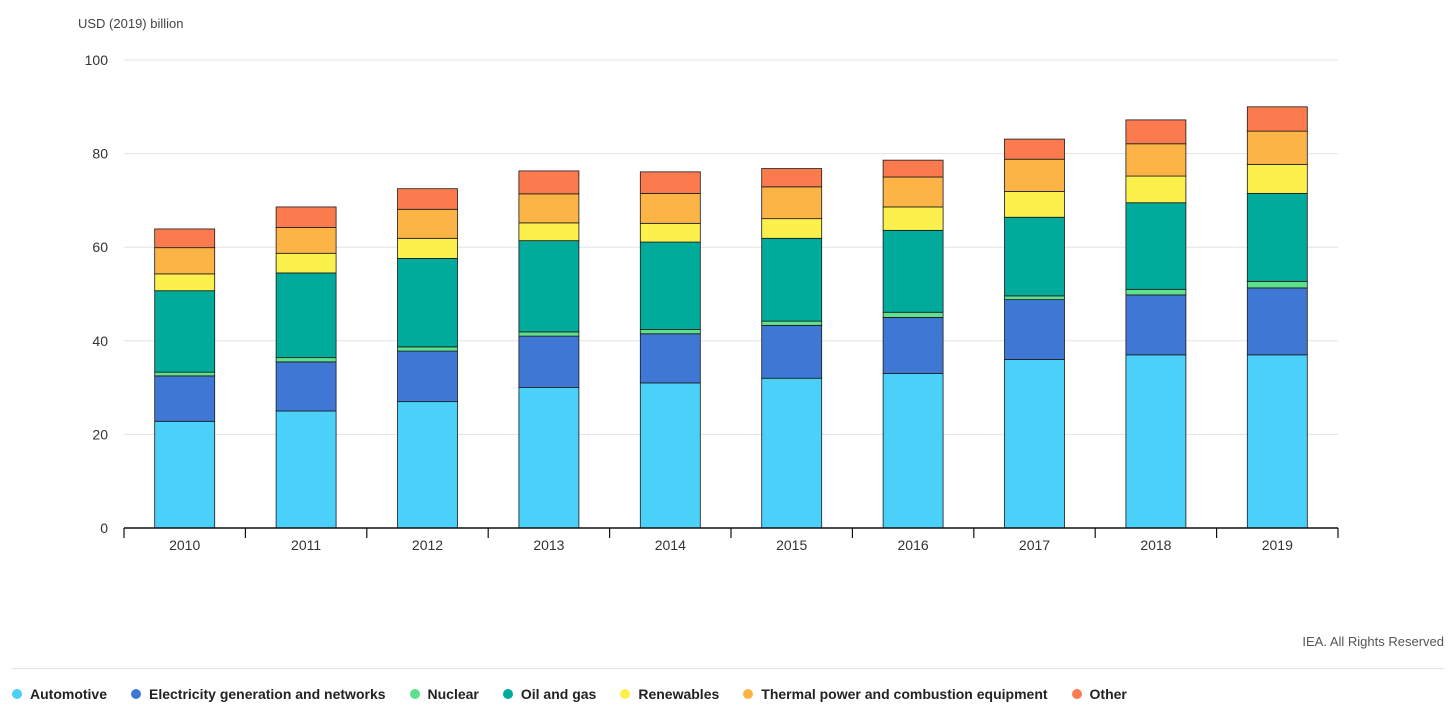  I want to click on legend-label: Renewables, so click(679, 694).